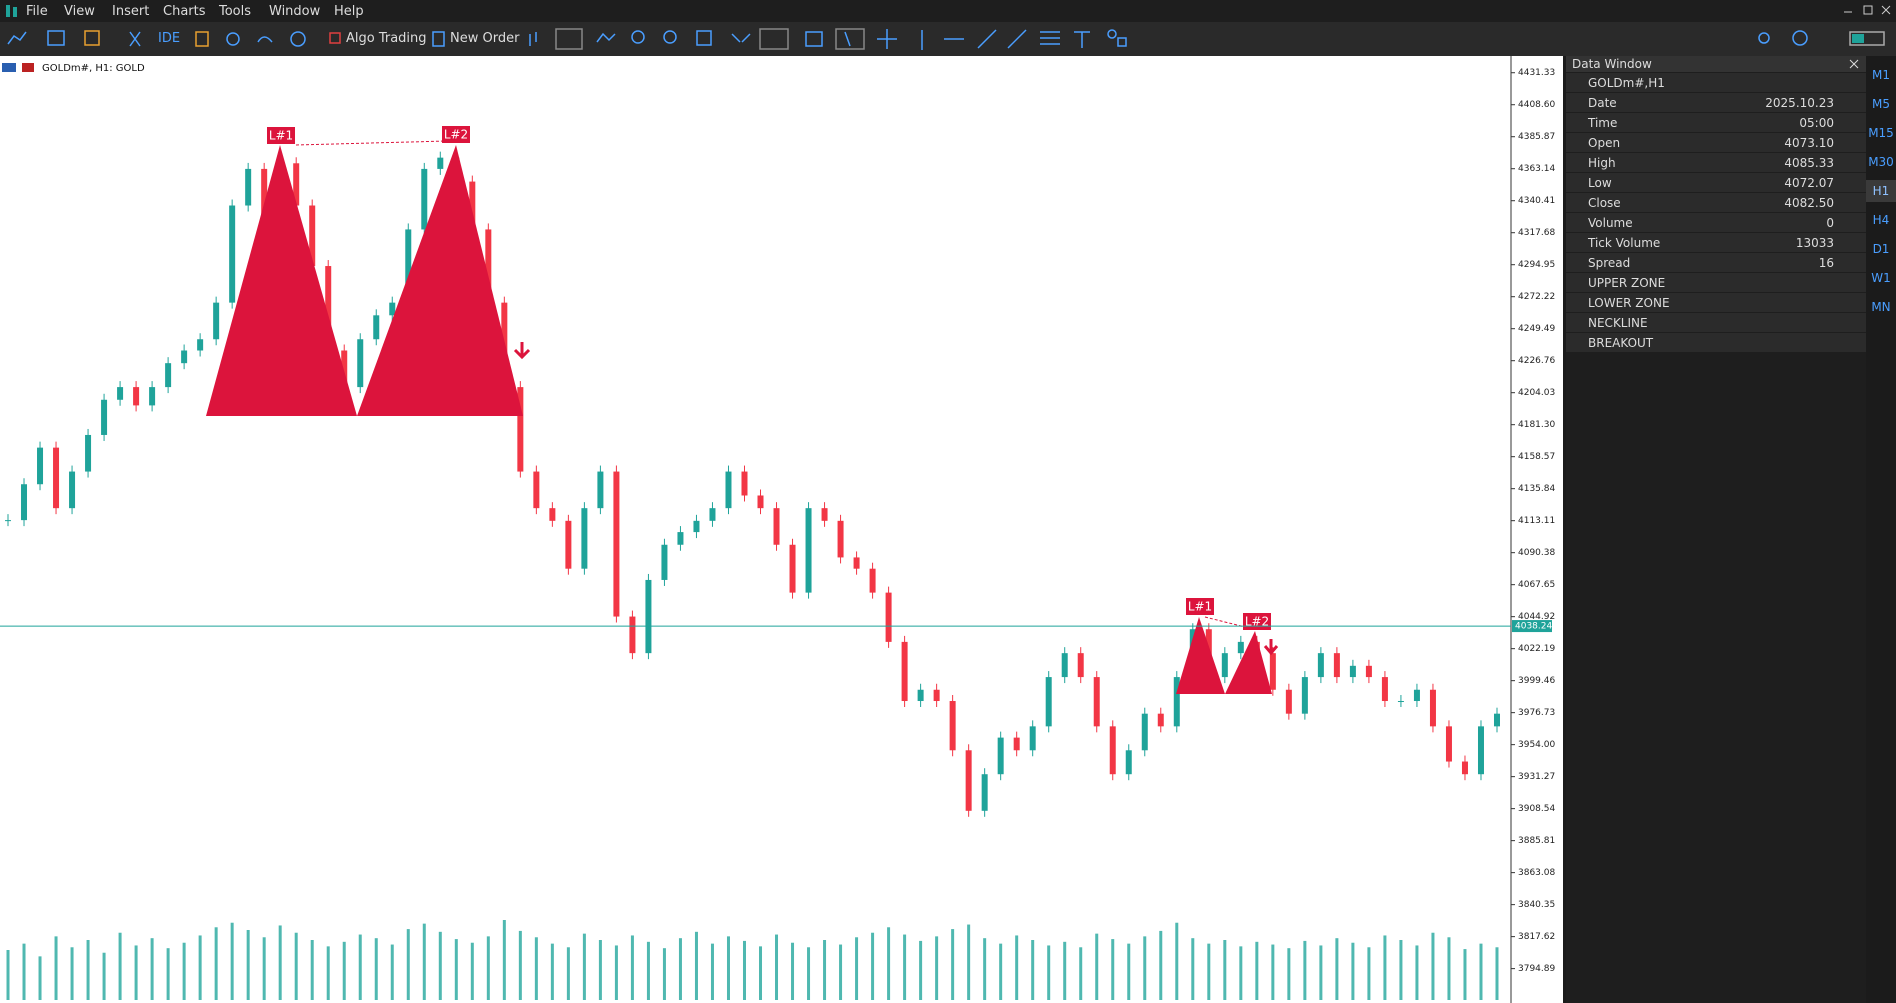 The height and width of the screenshot is (1003, 1896). What do you see at coordinates (1716, 123) in the screenshot?
I see `data-window-row: Time 05:00` at bounding box center [1716, 123].